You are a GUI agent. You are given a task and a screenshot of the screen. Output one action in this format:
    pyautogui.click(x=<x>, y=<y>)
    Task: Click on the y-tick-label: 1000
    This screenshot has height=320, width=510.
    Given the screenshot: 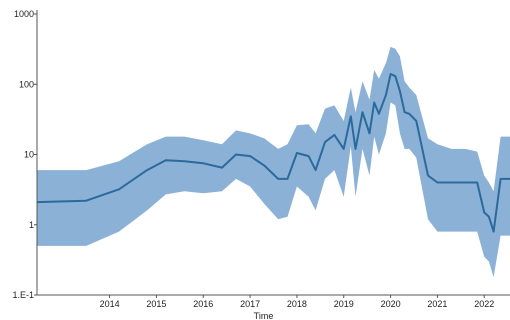 What is the action you would take?
    pyautogui.click(x=24, y=14)
    